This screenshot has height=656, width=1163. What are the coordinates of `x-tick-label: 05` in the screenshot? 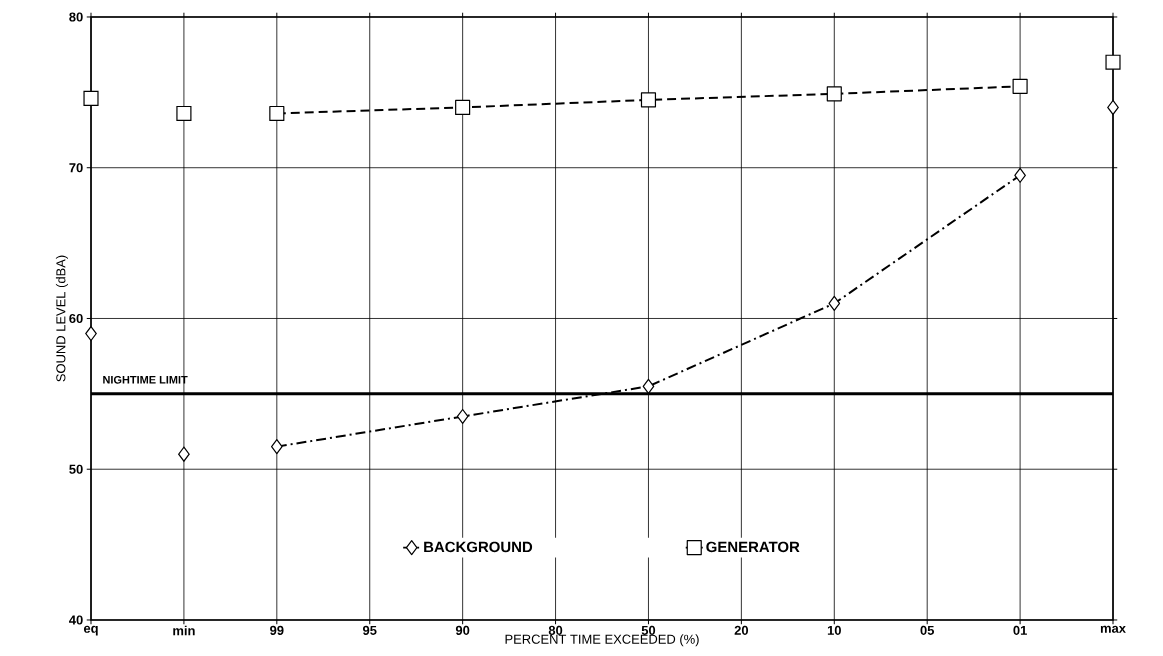 It's located at (927, 630).